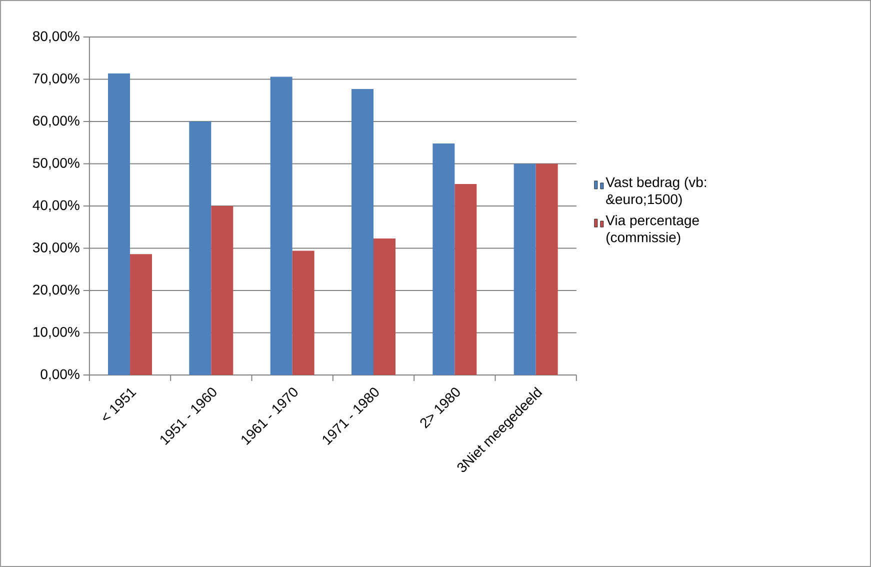 This screenshot has height=567, width=871. Describe the element at coordinates (56, 122) in the screenshot. I see `y-tick-label: 60,00%` at that location.